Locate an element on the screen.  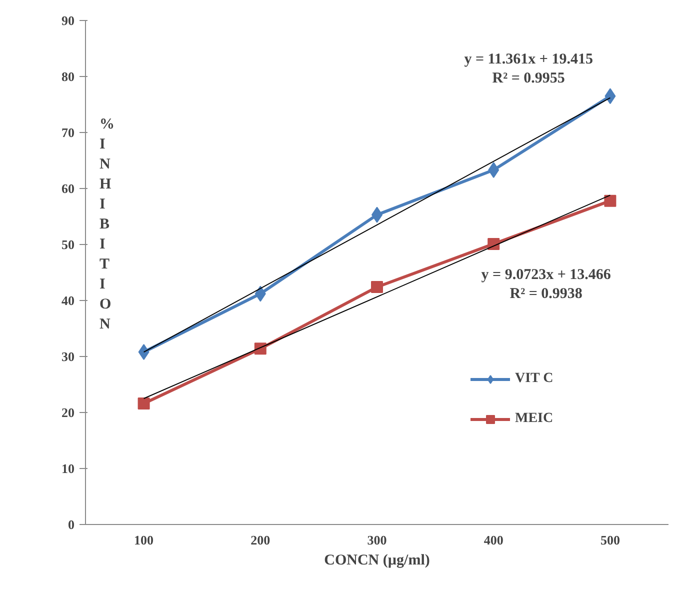
y-tick-label: 10 is located at coordinates (68, 468).